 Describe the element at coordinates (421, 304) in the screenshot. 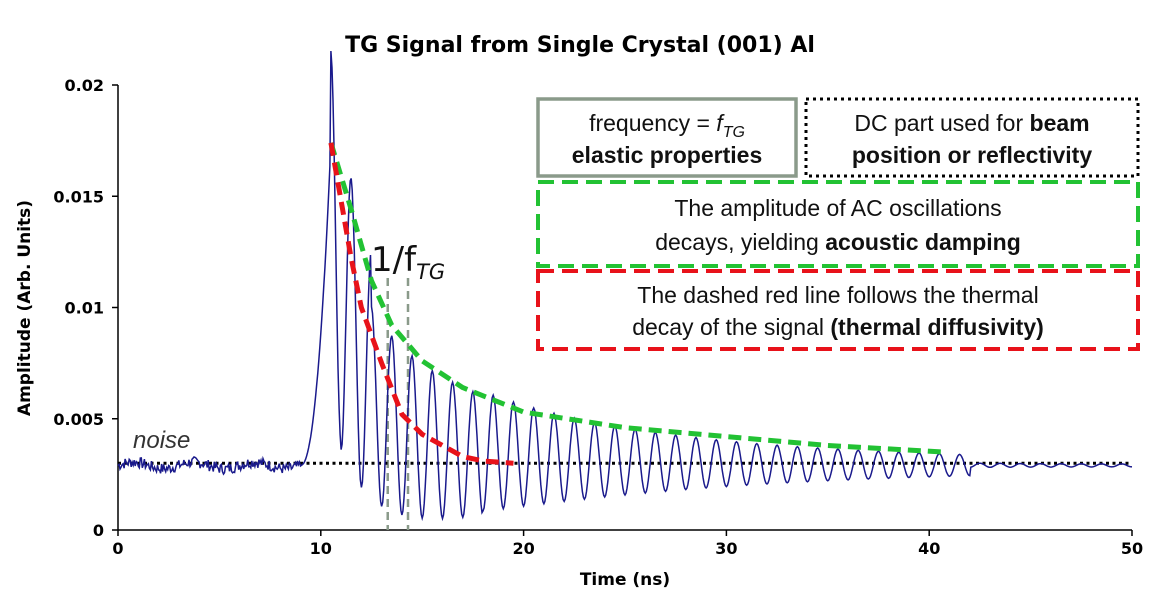

I see `thermal-decay-line` at that location.